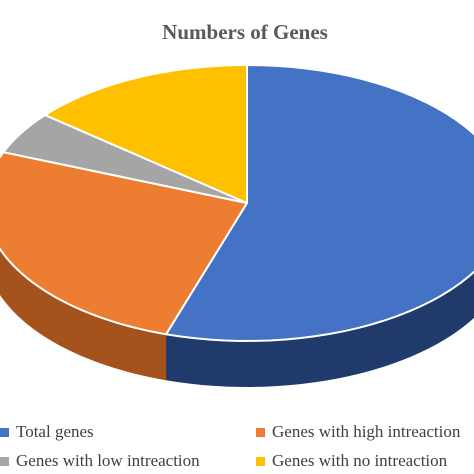  I want to click on pie-slice-genes-with-low-intreaction, so click(125, 159).